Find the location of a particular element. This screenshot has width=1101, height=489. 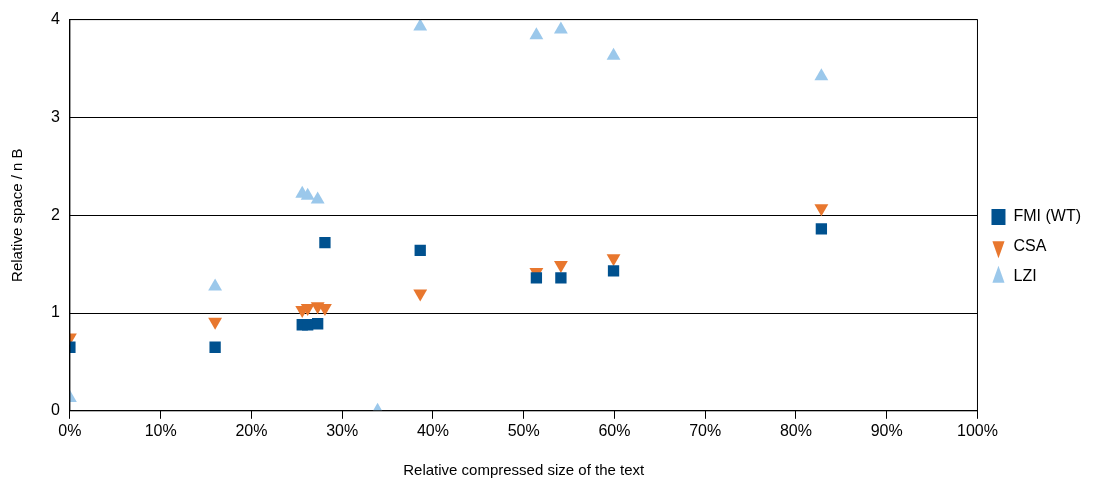

y-tick-label: 3 is located at coordinates (55, 116).